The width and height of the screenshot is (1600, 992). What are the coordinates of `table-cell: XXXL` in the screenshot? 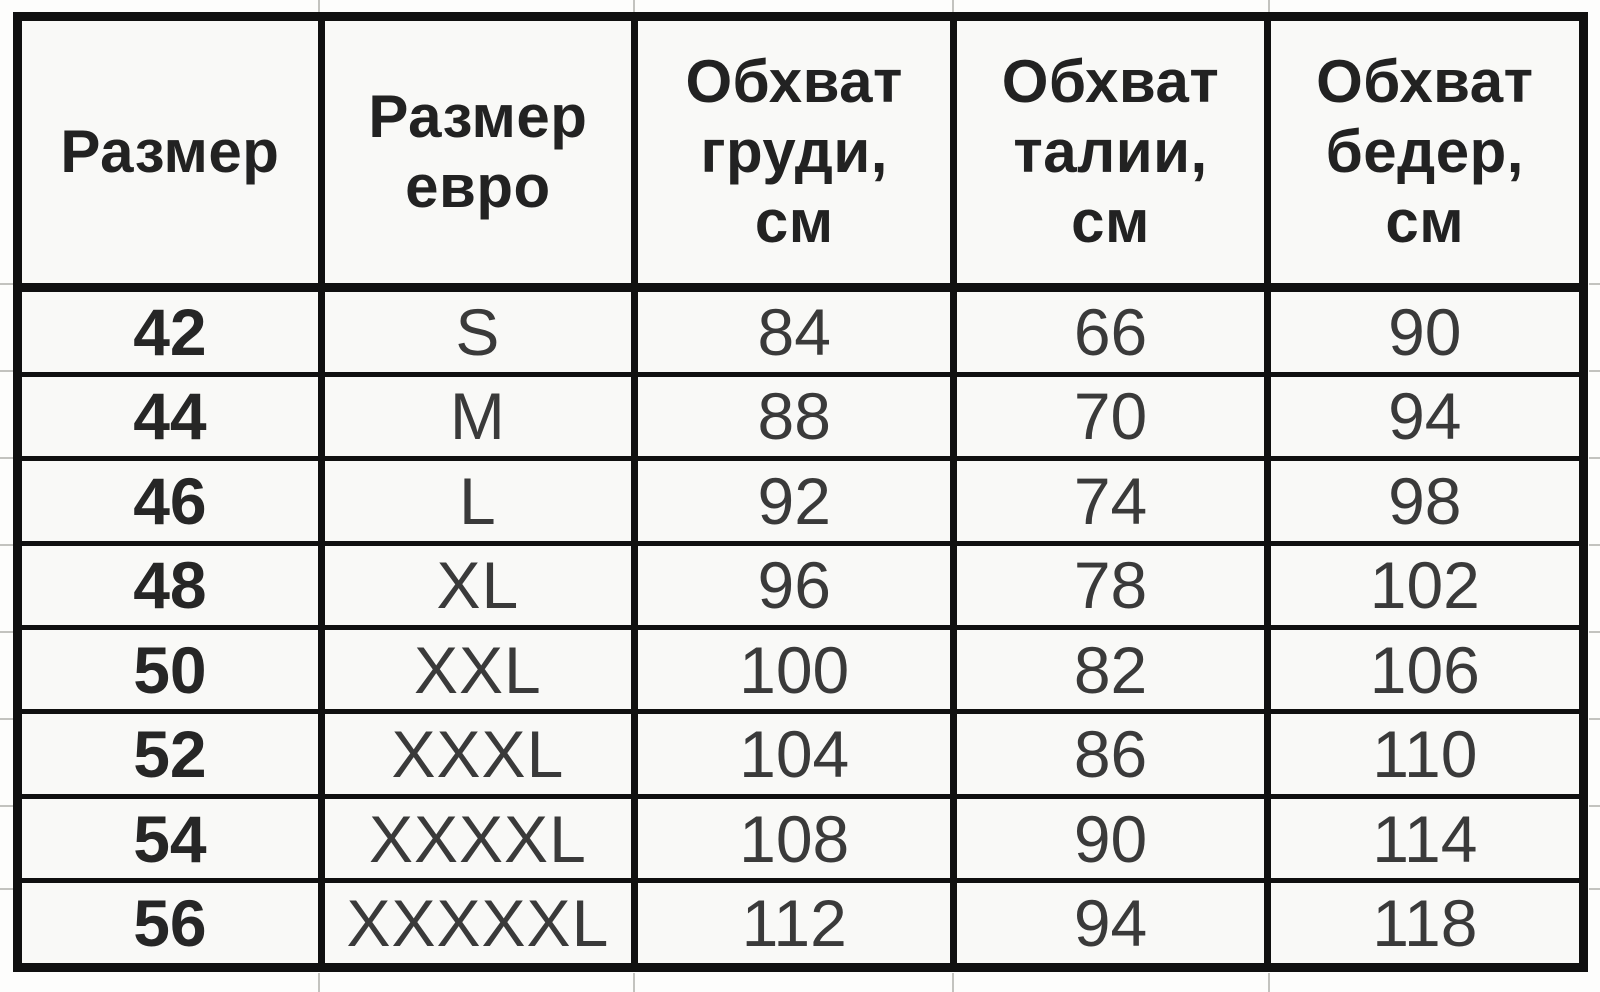 It's located at (477, 754).